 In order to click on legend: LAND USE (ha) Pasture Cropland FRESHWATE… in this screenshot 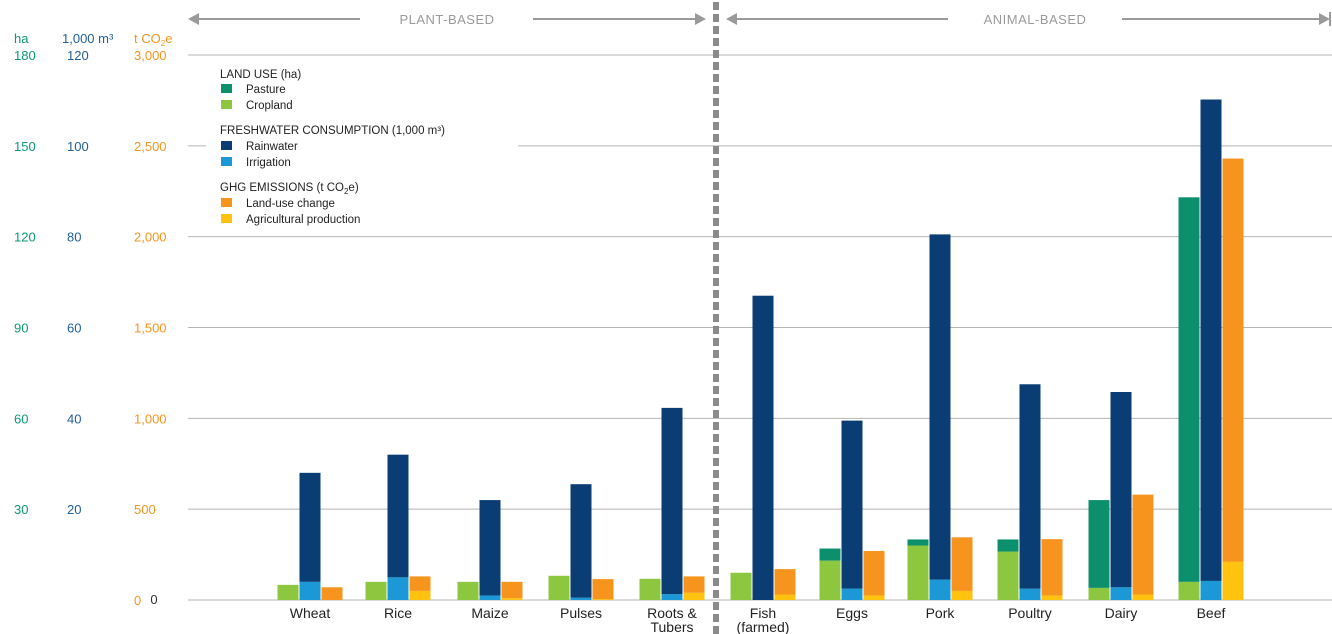, I will do `click(362, 146)`.